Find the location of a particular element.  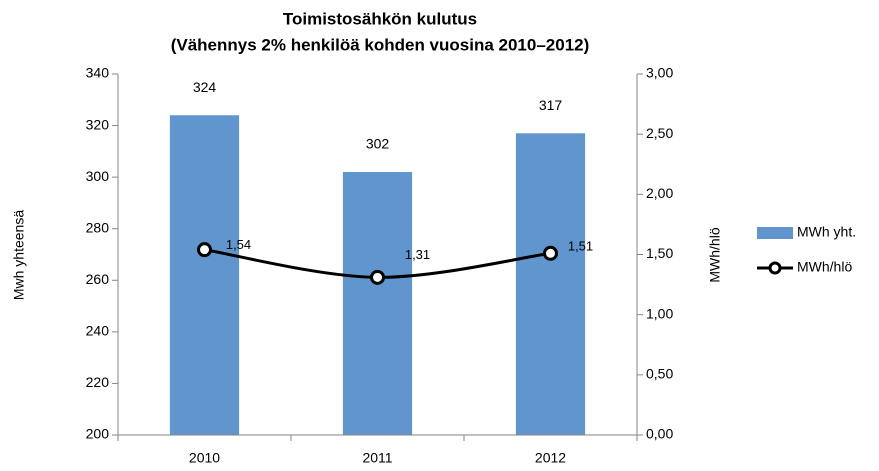

y-tick-label: 240 is located at coordinates (98, 331).